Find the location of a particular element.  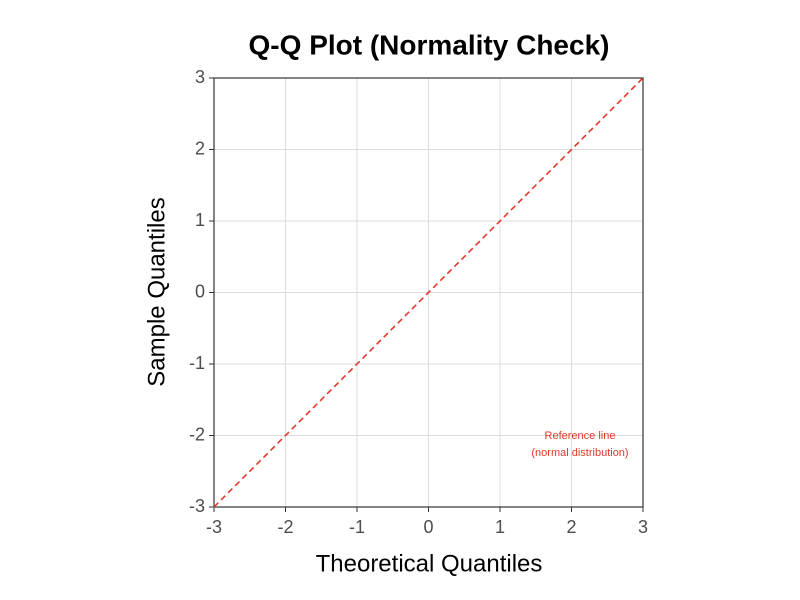

y-tick-label: -2 is located at coordinates (197, 434).